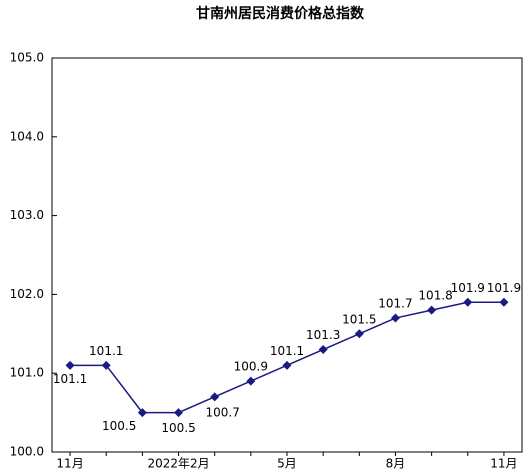  I want to click on data-label: 101.7, so click(395, 304).